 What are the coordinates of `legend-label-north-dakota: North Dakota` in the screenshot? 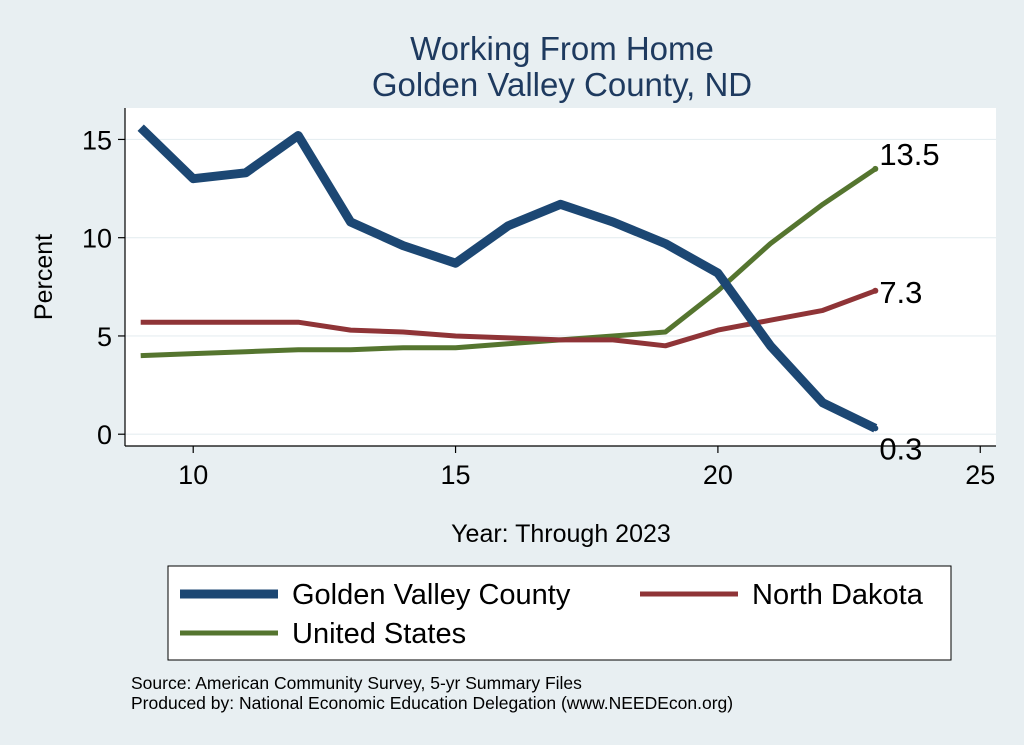 It's located at (838, 595).